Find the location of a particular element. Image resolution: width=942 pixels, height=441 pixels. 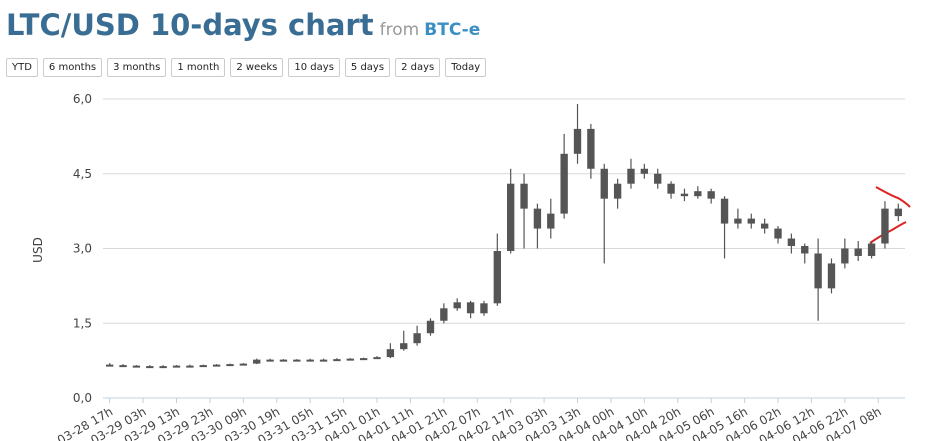

y-tick-label: 0,0 is located at coordinates (82, 398).